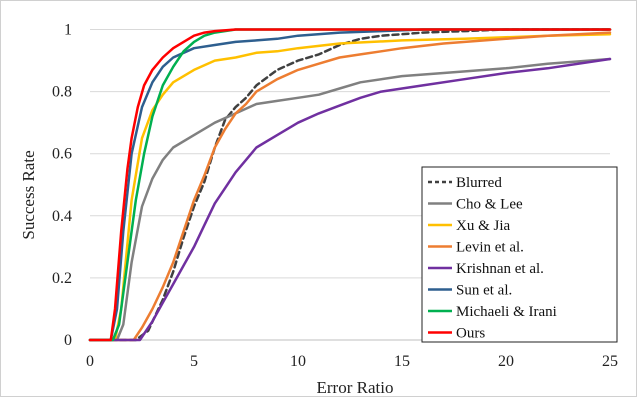 The width and height of the screenshot is (637, 397). Describe the element at coordinates (355, 387) in the screenshot. I see `x-axis-title: Error Ratio` at that location.